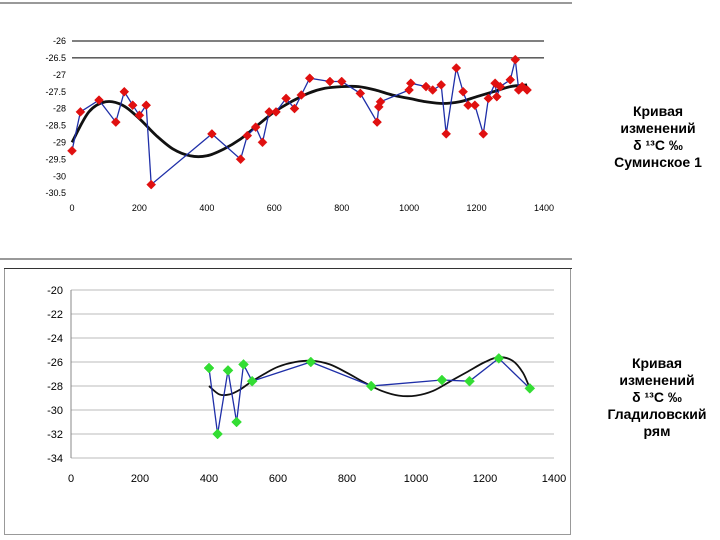 The image size is (720, 540). I want to click on trend-curve, so click(369, 377).